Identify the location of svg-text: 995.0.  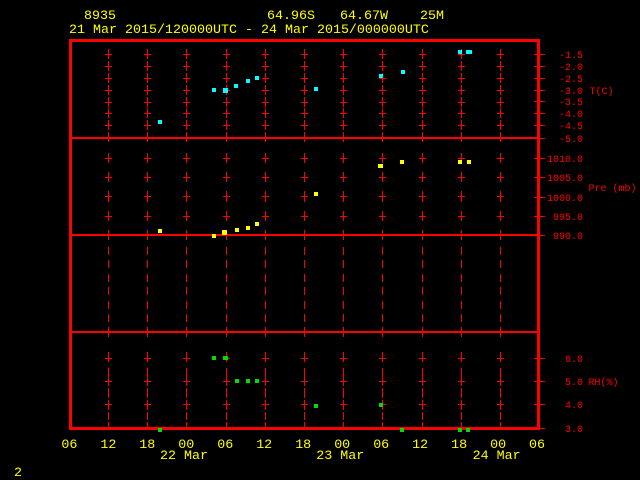
(568, 218).